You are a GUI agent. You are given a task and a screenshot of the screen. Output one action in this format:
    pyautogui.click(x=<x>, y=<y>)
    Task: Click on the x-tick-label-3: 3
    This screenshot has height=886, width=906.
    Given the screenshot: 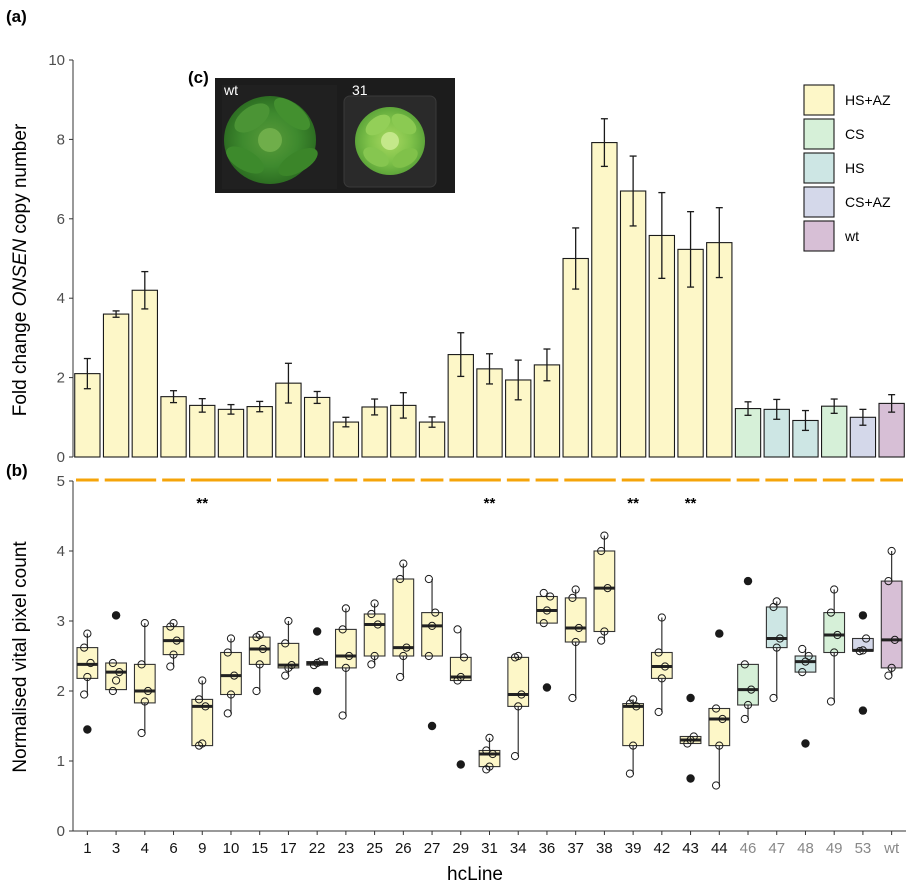 What is the action you would take?
    pyautogui.click(x=116, y=848)
    